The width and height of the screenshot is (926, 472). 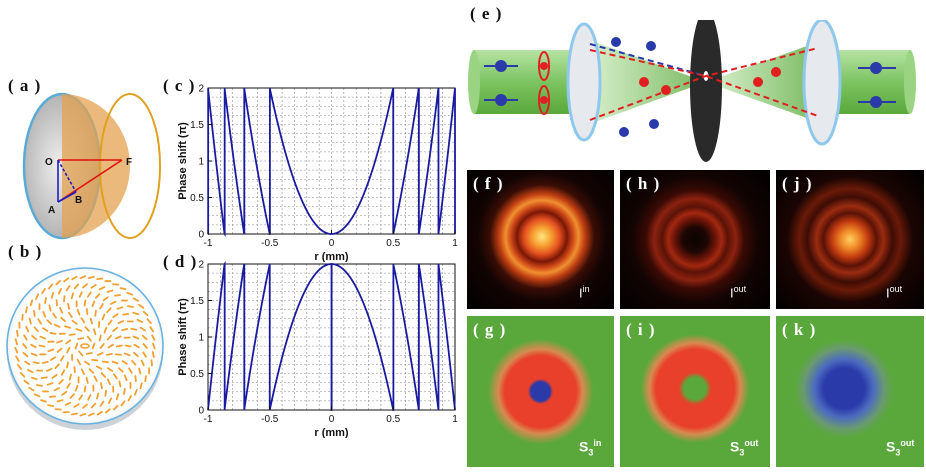 What do you see at coordinates (90, 181) in the screenshot?
I see `line-AF` at bounding box center [90, 181].